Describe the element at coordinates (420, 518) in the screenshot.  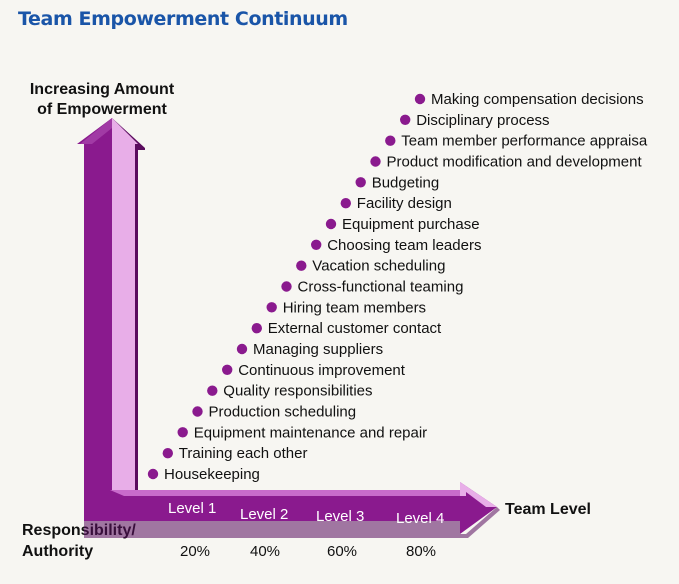
I see `level-label-4: Level 4` at that location.